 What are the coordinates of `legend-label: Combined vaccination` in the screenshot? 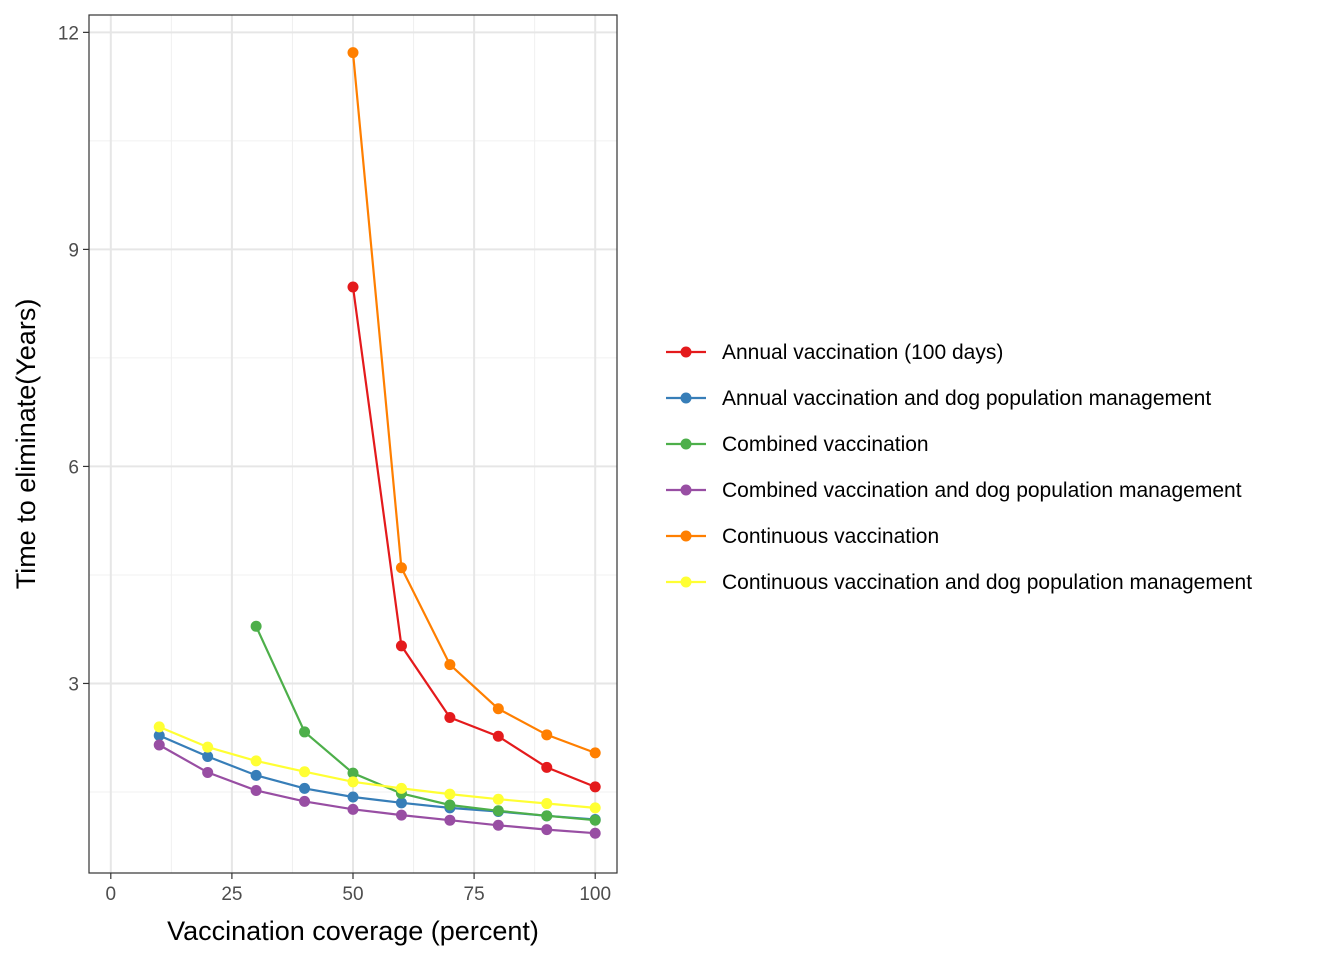 It's located at (825, 444).